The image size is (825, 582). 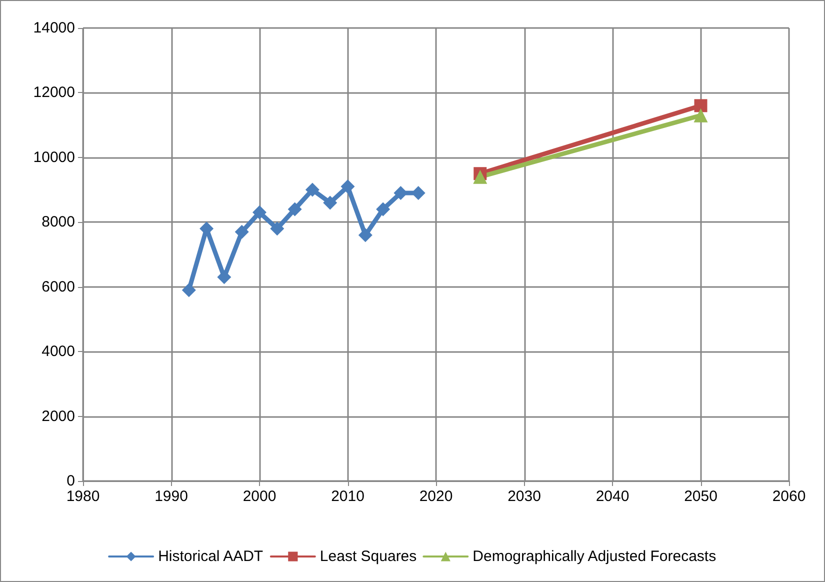 What do you see at coordinates (211, 556) in the screenshot?
I see `legend-label: Historical AADT` at bounding box center [211, 556].